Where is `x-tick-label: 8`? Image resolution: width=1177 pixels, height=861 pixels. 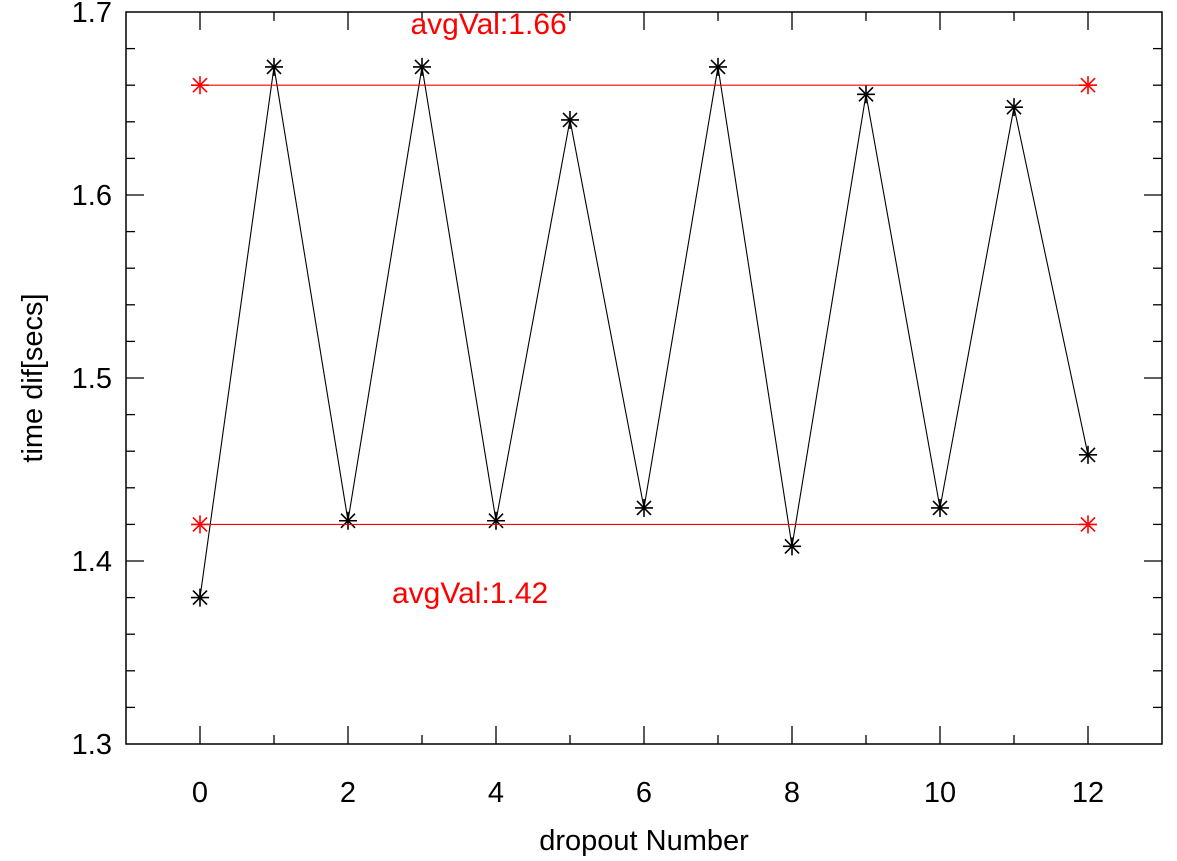 x-tick-label: 8 is located at coordinates (792, 793).